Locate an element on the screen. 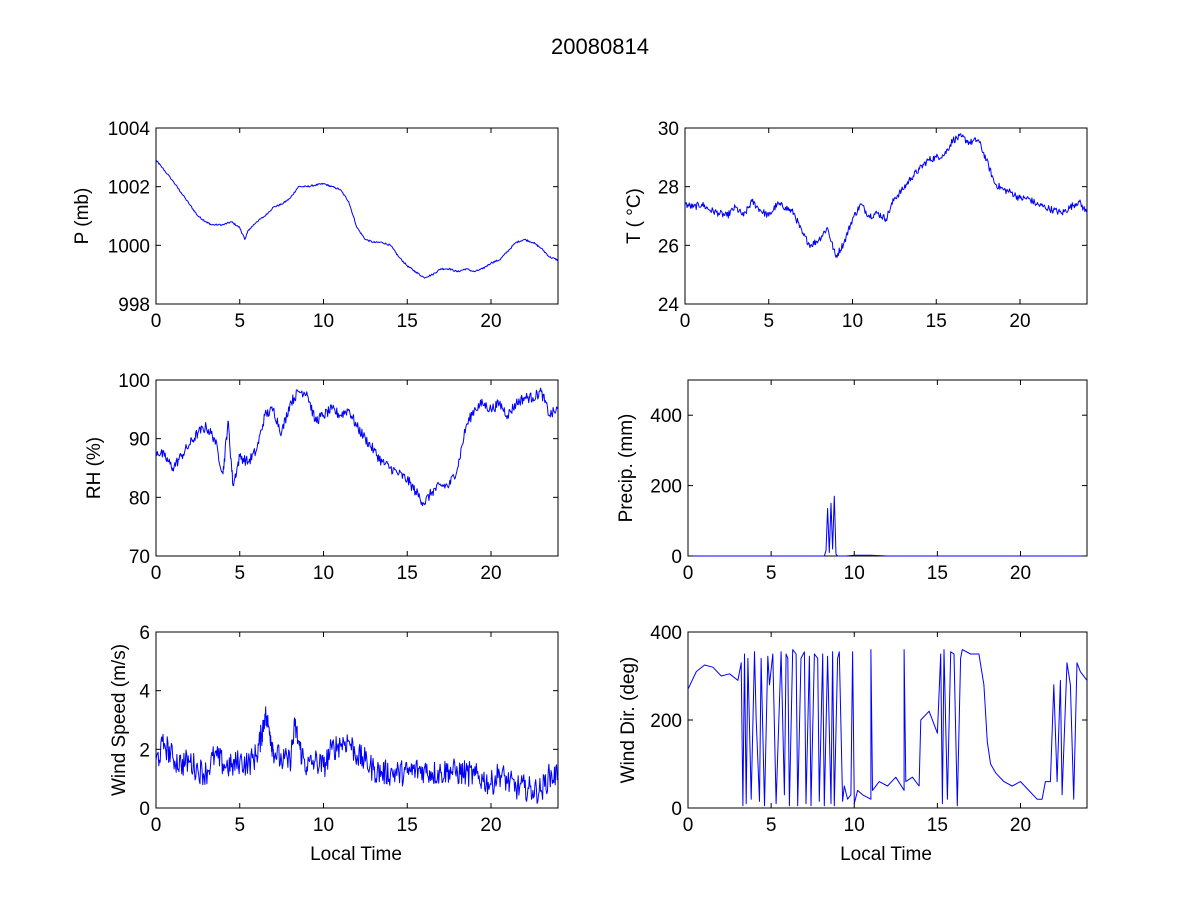 This screenshot has height=900, width=1200. panel-temperature: 0 5 10 15 20 24 26 28 30 T ( °C) is located at coordinates (856, 225).